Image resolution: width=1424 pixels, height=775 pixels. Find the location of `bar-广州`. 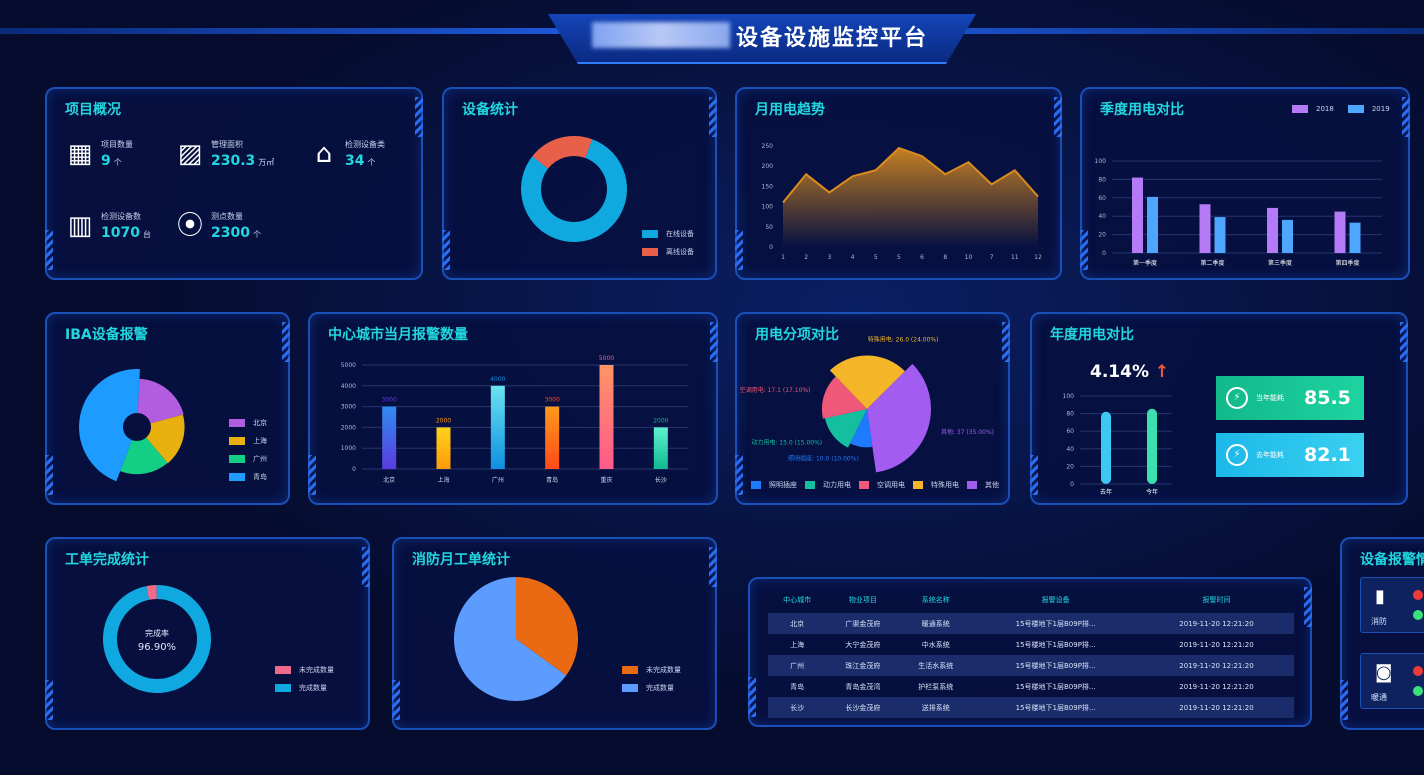

bar-广州 is located at coordinates (497, 427).